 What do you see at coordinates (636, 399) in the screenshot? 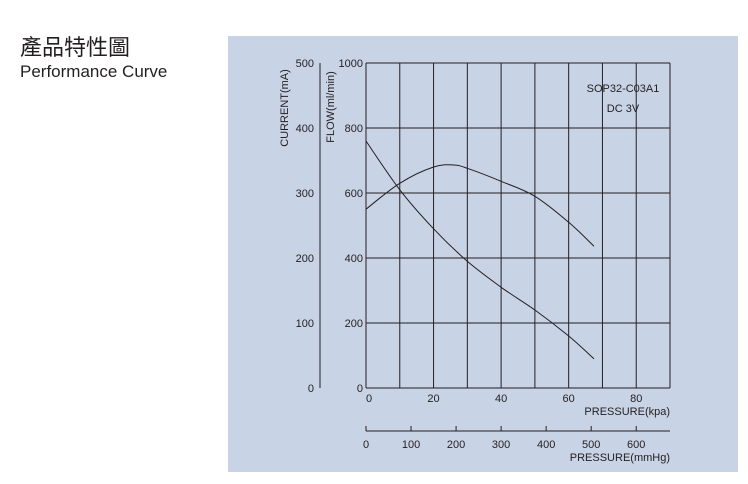
I see `x-tick-label-kpa: 80` at bounding box center [636, 399].